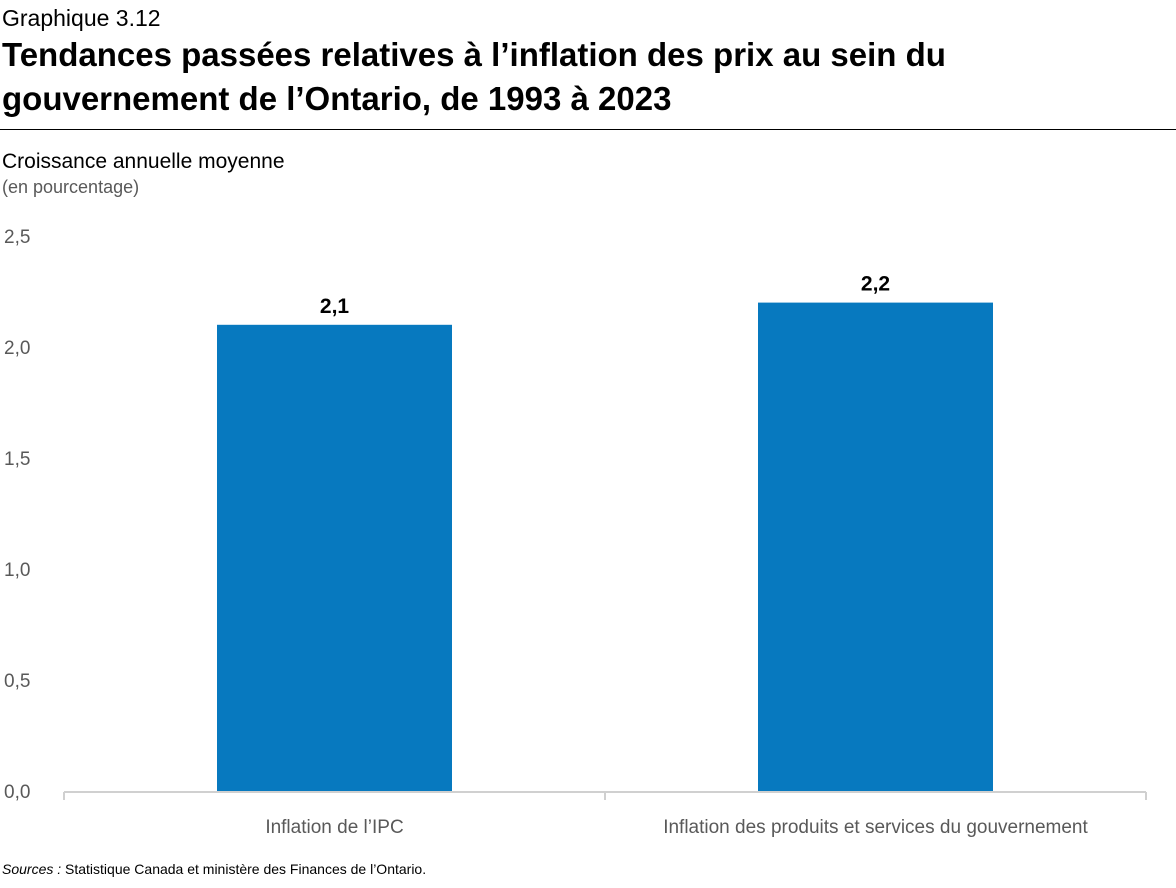  Describe the element at coordinates (17, 348) in the screenshot. I see `y-tick-label: 2,0` at that location.